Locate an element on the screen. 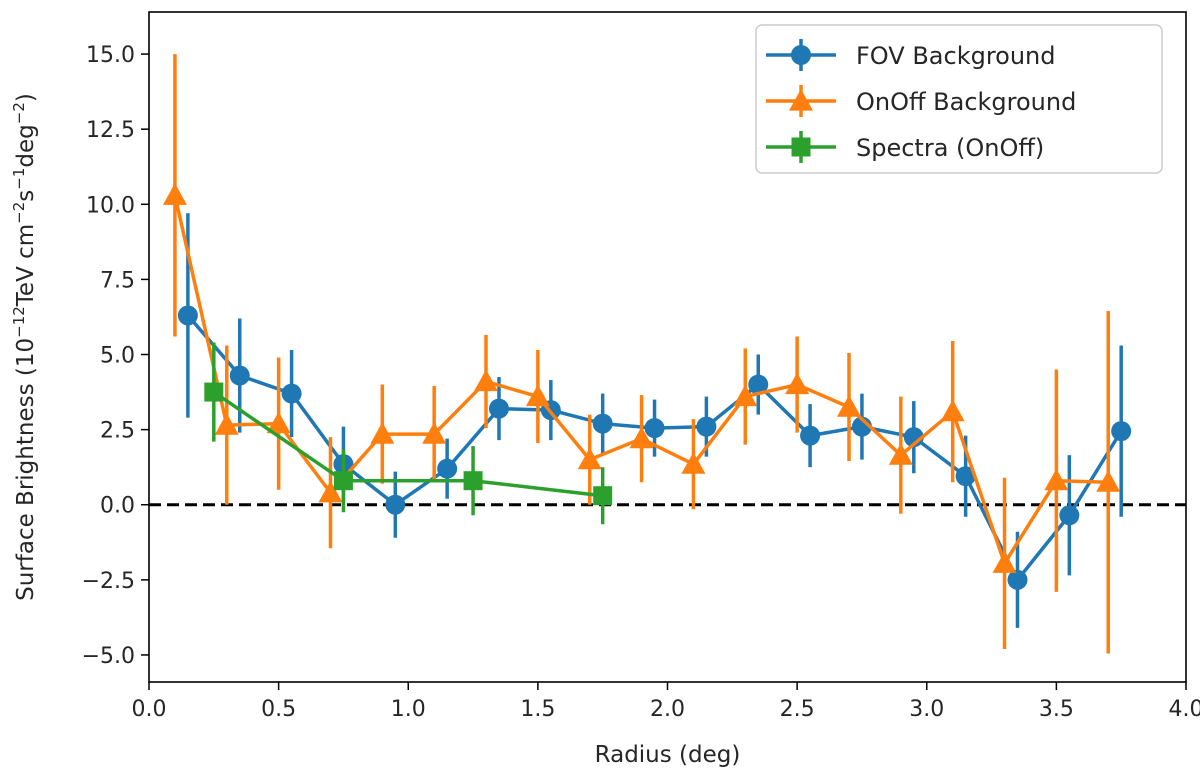 The height and width of the screenshot is (778, 1200). y-axis-ticks: −5.0 −2.5 0.0 2.5 5.0 7.5 10.0 12.5 15.0 is located at coordinates (115, 356).